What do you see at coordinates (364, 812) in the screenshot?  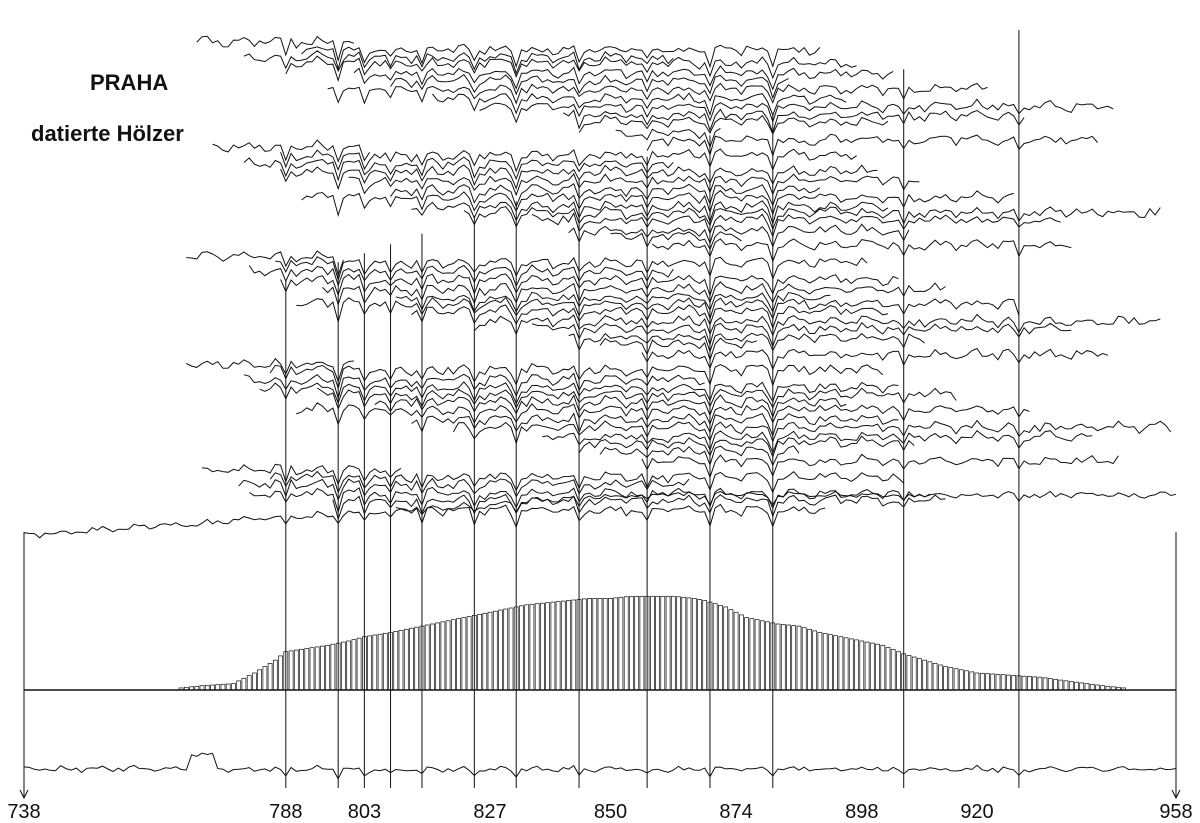 I see `x-tick-label: 803` at bounding box center [364, 812].